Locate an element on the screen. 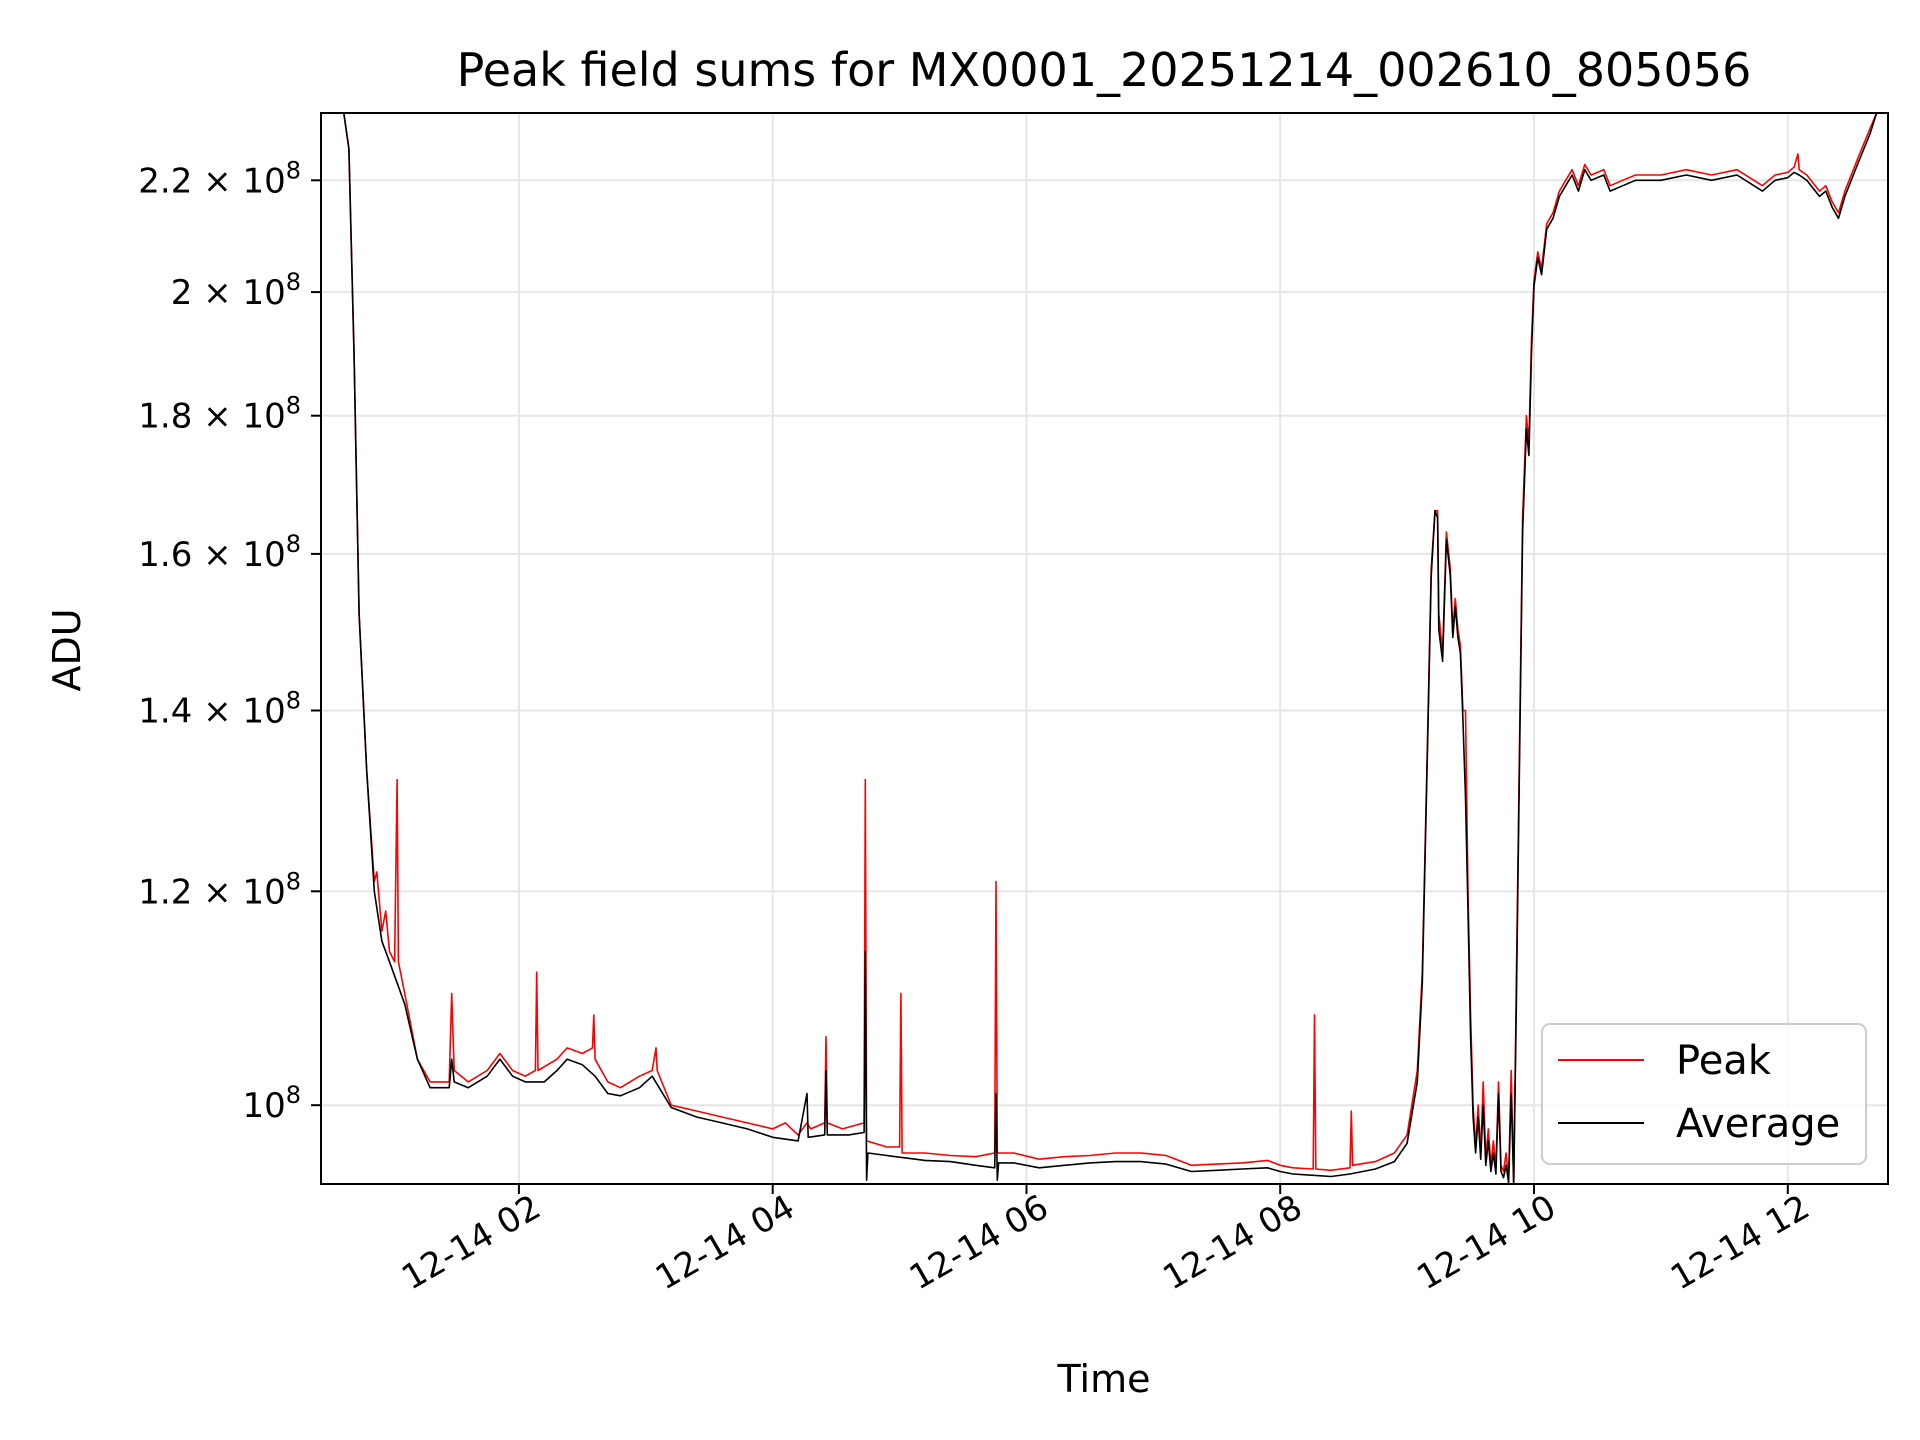  y-tick-label: 1.6 × 108 is located at coordinates (219, 552).